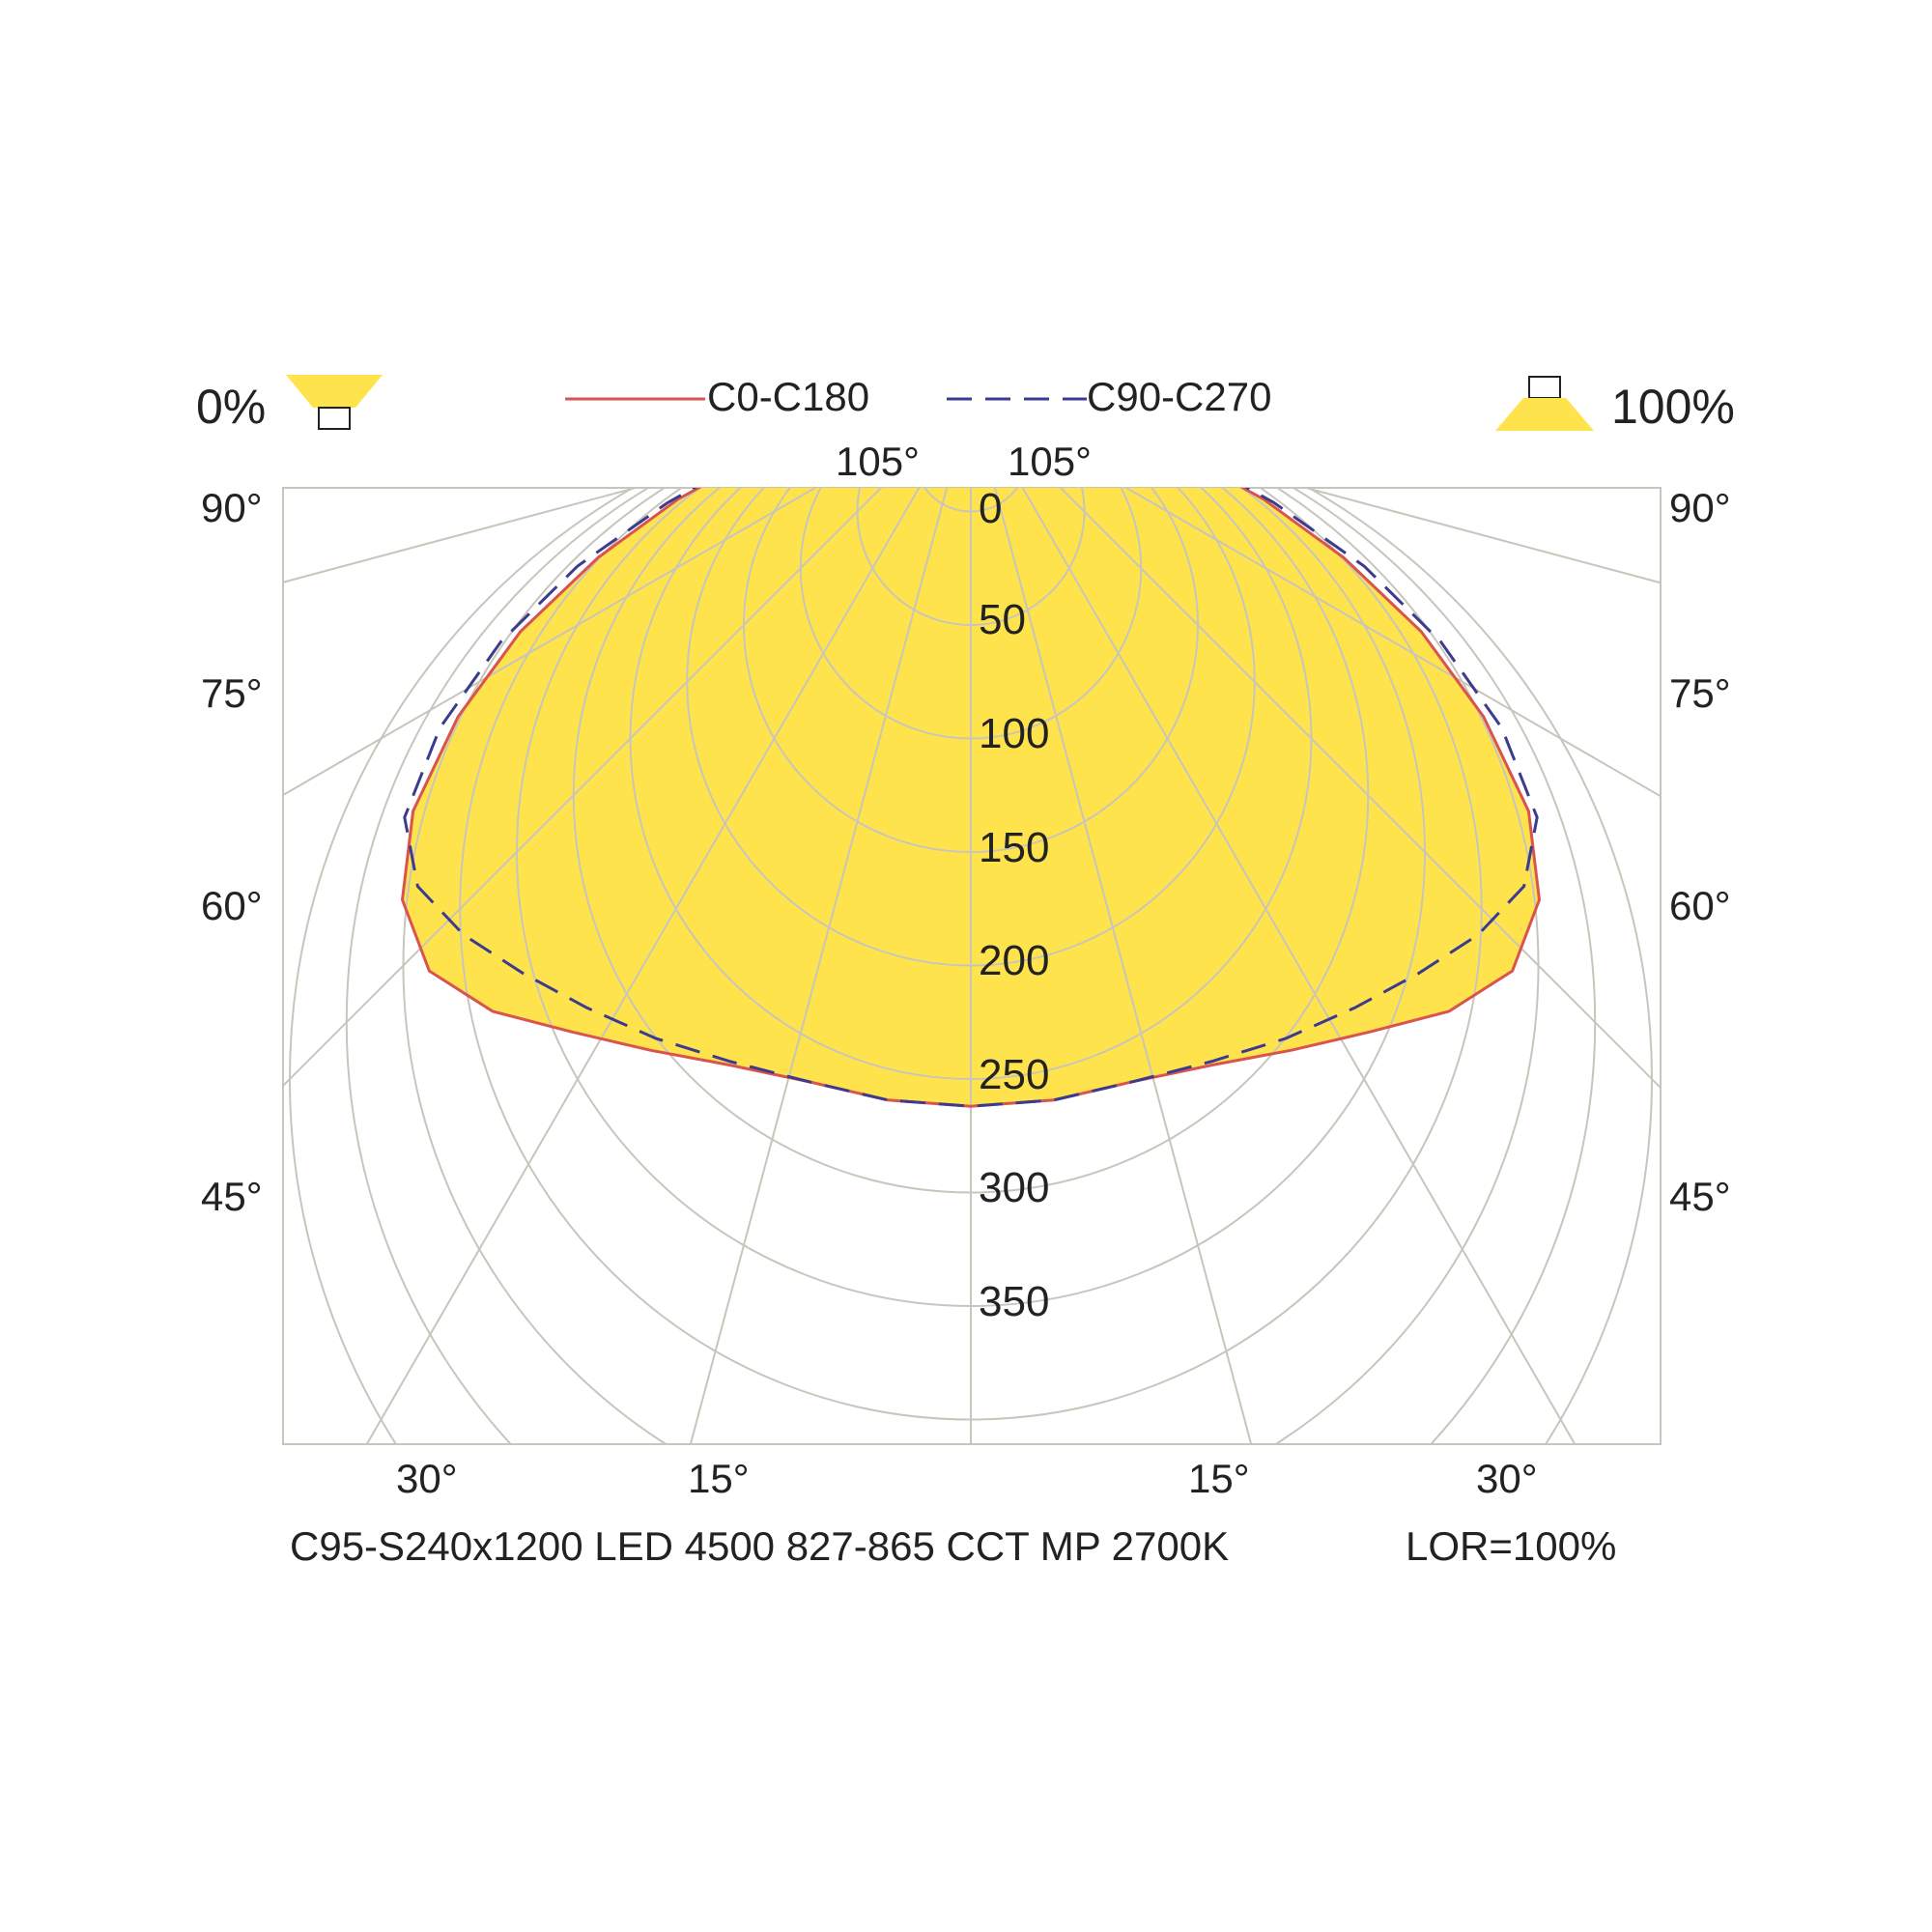  I want to click on radial-tick-label: 0, so click(990, 508).